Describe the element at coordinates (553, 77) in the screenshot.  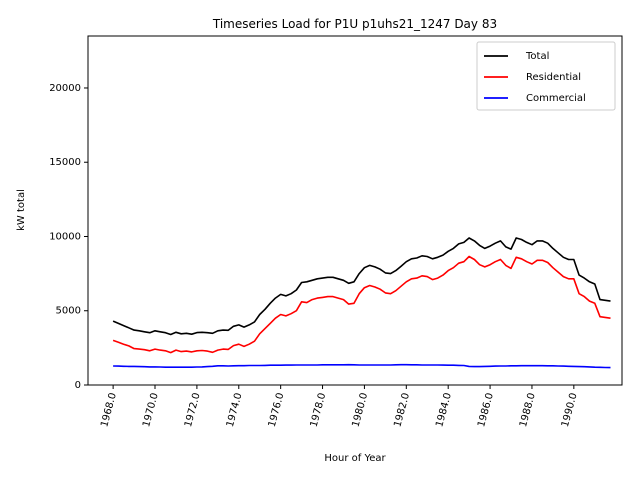
I see `legend-label-residential: Residential` at that location.